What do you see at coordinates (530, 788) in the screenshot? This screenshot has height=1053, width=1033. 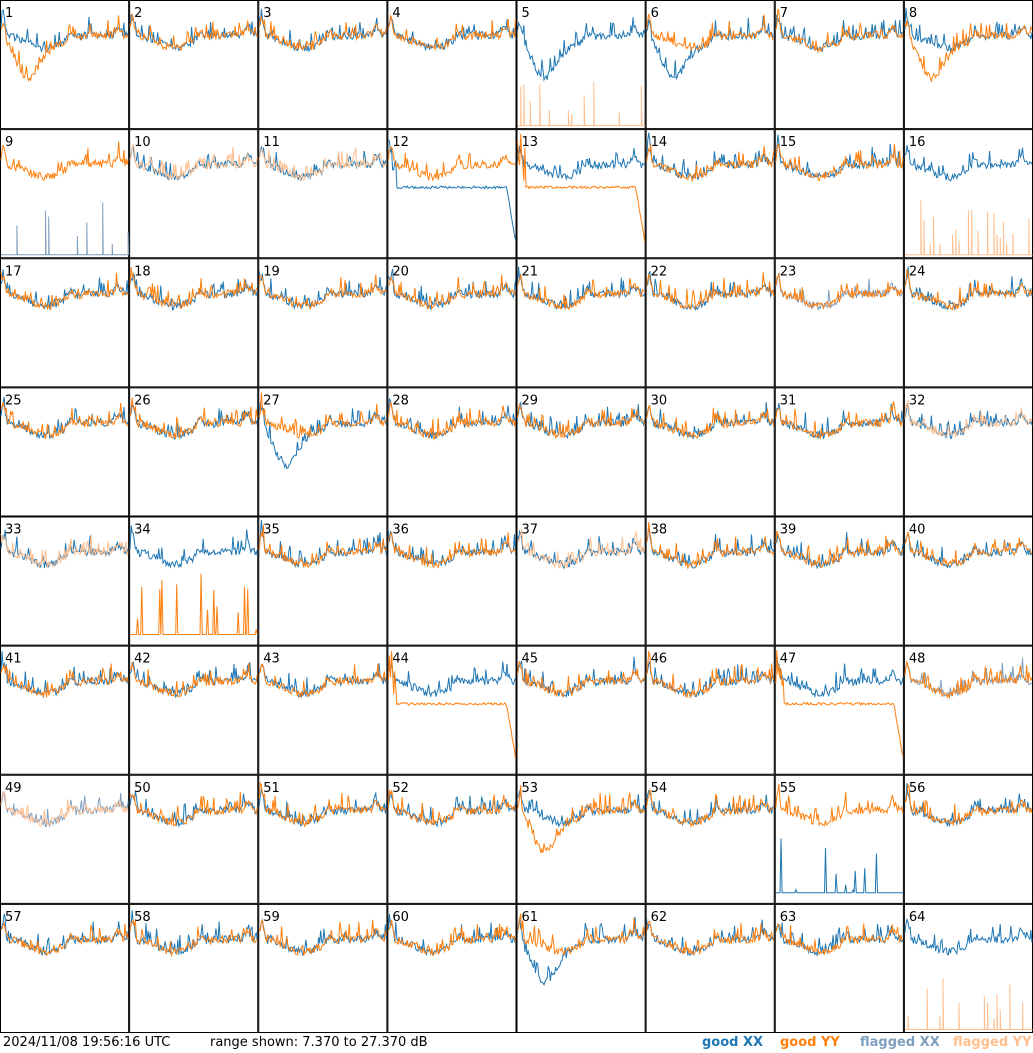 I see `panel-label: 53` at bounding box center [530, 788].